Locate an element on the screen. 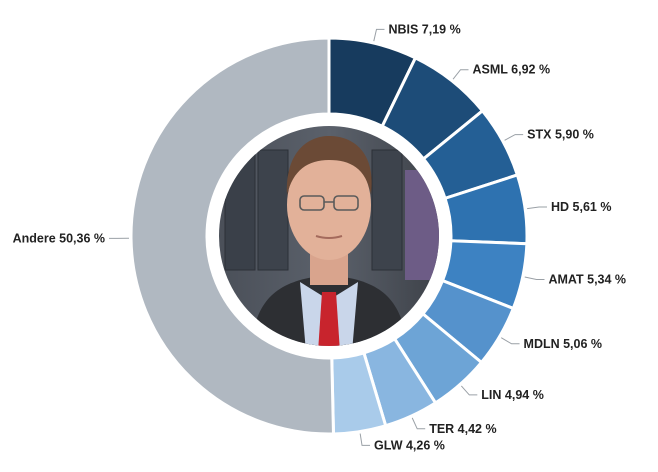 This screenshot has height=472, width=658. slice-label-3: HD 5,61 % is located at coordinates (581, 207).